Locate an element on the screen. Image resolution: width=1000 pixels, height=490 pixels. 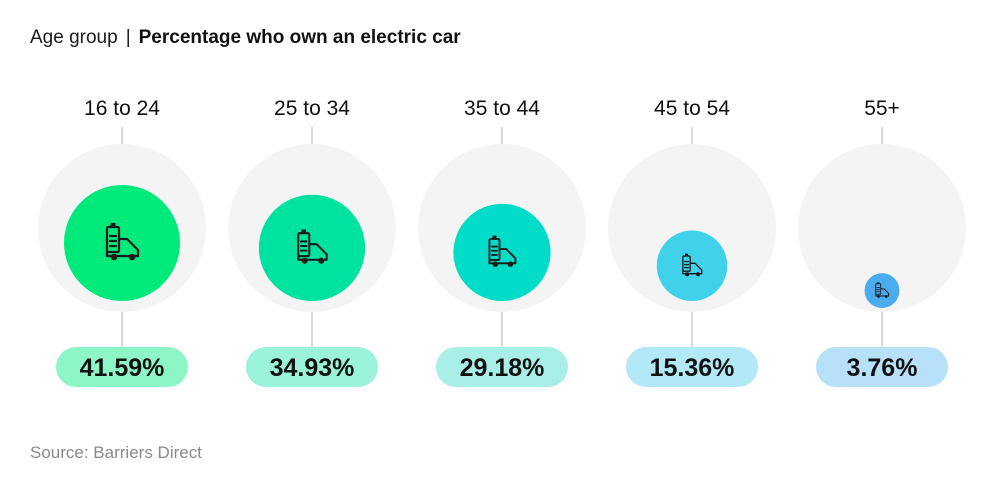
category-label: 16 to 24 is located at coordinates (122, 108).